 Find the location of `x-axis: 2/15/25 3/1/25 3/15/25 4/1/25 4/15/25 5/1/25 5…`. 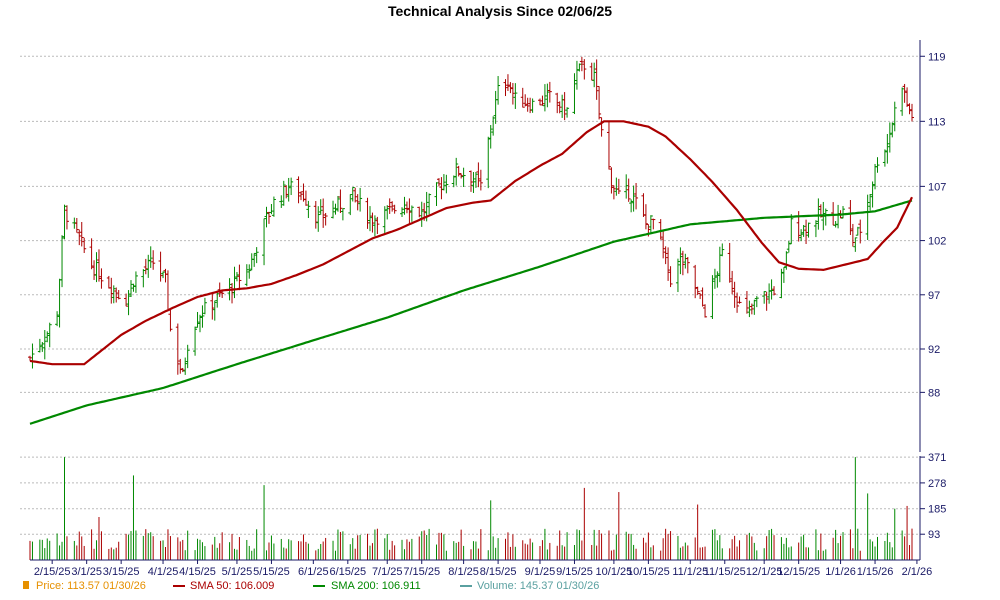

x-axis: 2/15/25 3/1/25 3/15/25 4/1/25 4/15/25 5/1/25 5… is located at coordinates (483, 569).